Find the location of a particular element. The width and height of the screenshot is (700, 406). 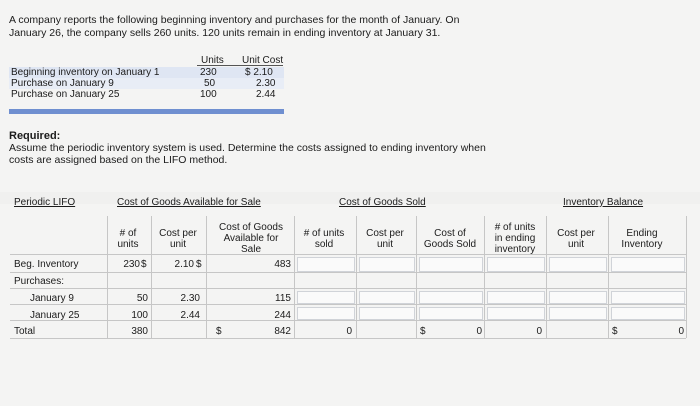

total-ending-inventory: 0 is located at coordinates (681, 331).